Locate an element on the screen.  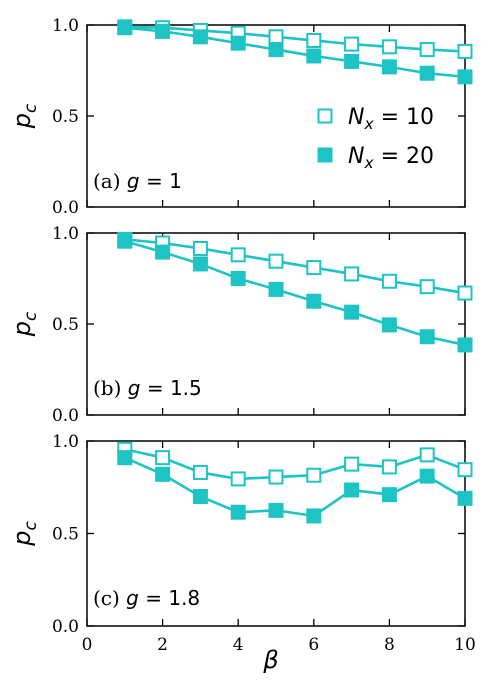
x-tick-label: 2 is located at coordinates (162, 645).